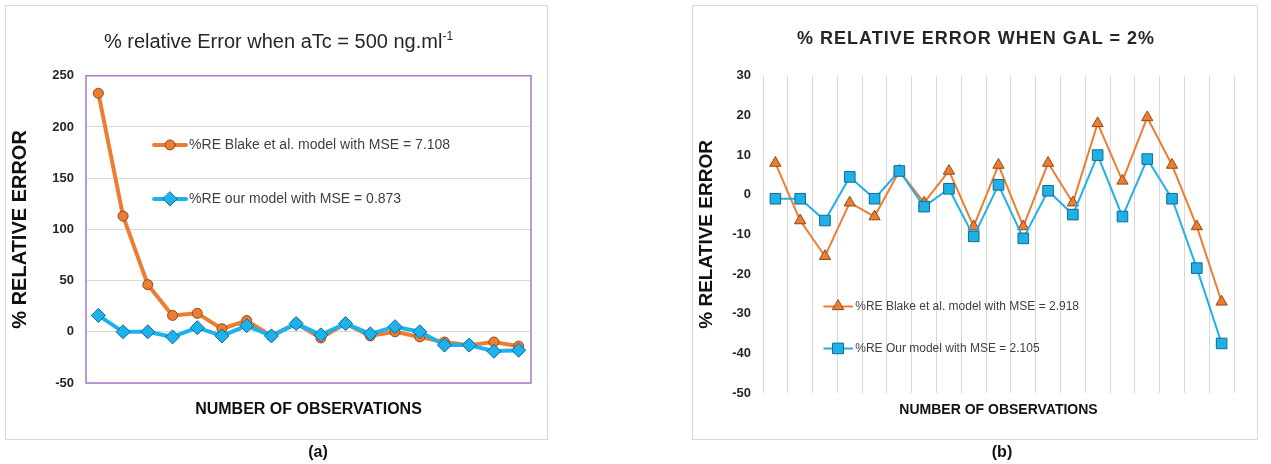 The width and height of the screenshot is (1271, 464). Describe the element at coordinates (967, 305) in the screenshot. I see `legend-label: %RE Blake et al. model with MSE = 2.918` at that location.